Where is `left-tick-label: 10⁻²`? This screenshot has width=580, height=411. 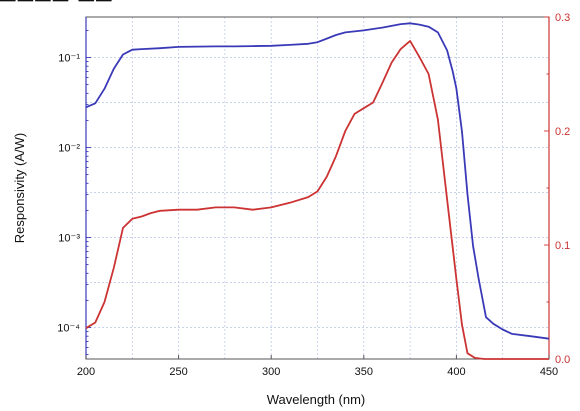
left-tick-label: 10⁻² is located at coordinates (69, 149).